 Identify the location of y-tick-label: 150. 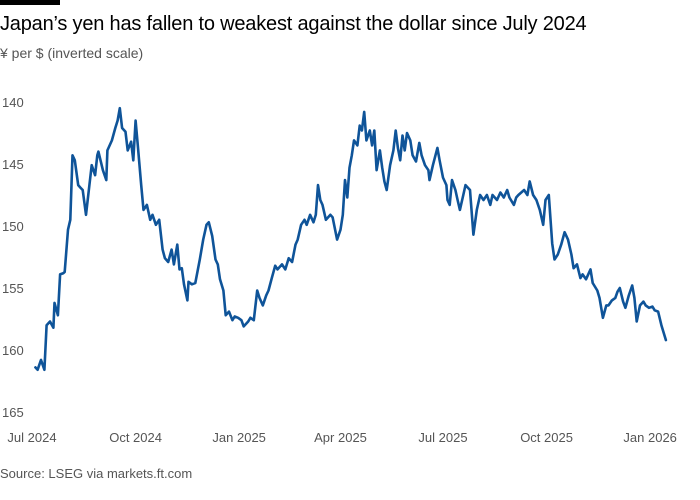
(13, 226).